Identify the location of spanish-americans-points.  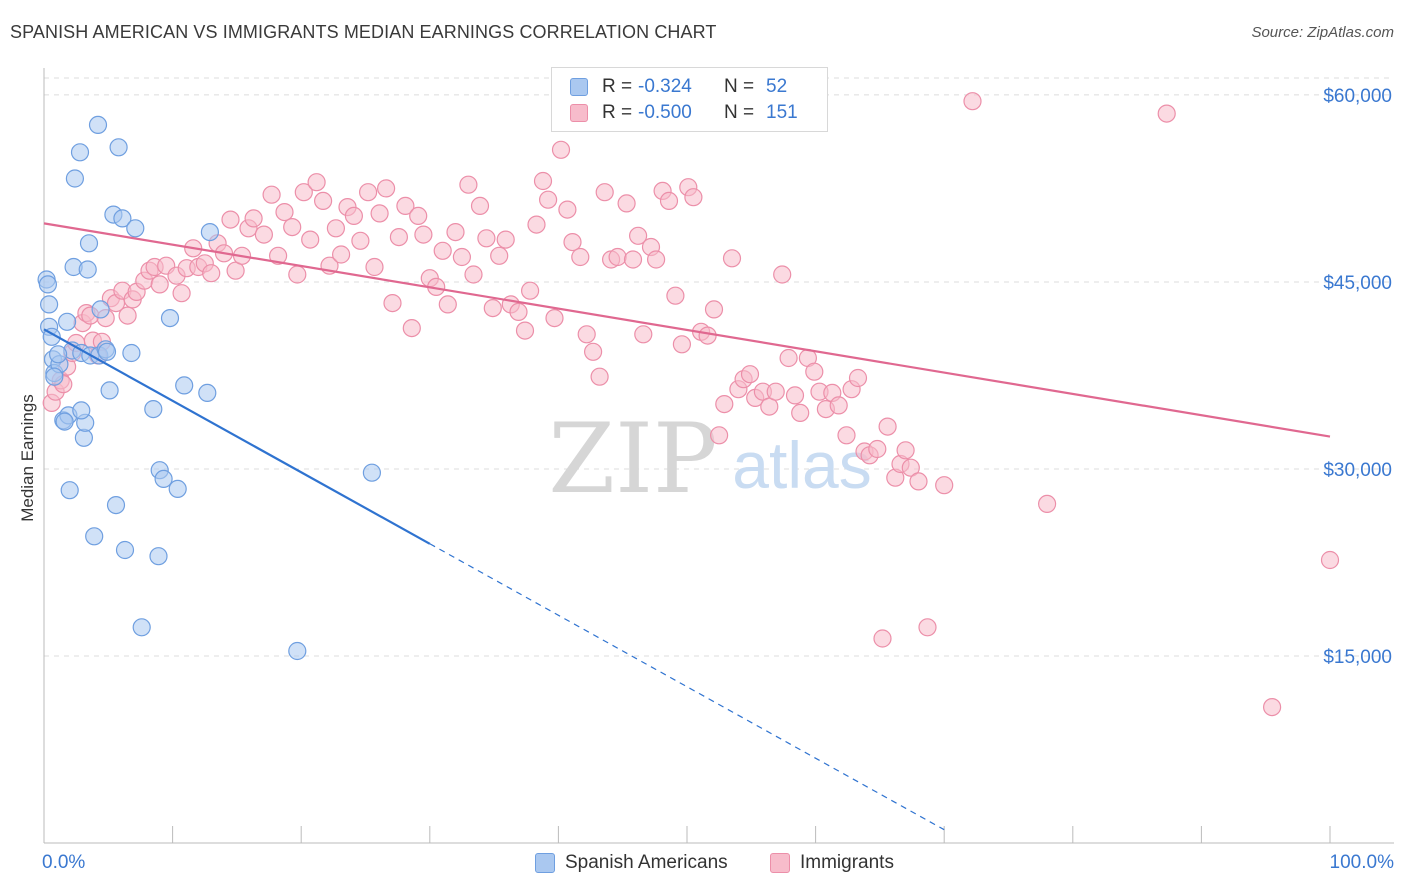
(209, 388).